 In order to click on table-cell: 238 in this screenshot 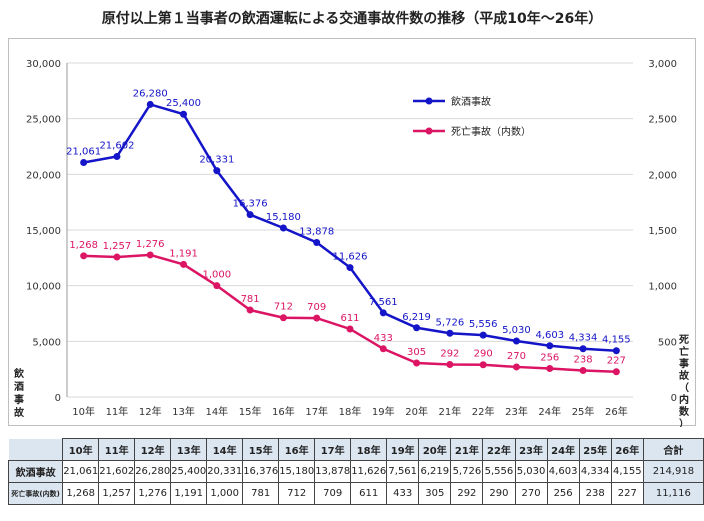, I will do `click(595, 493)`.